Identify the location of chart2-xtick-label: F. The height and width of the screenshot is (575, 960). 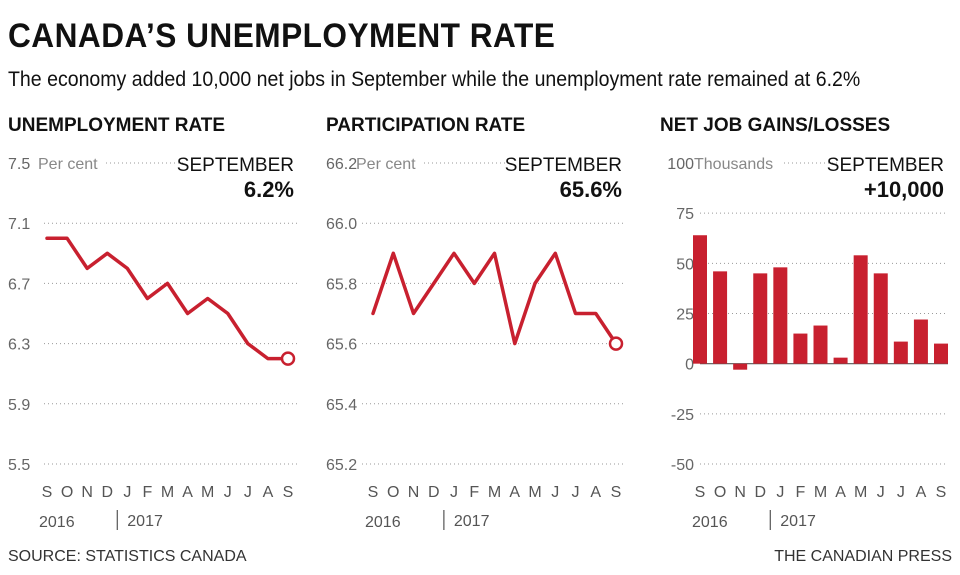
(474, 492).